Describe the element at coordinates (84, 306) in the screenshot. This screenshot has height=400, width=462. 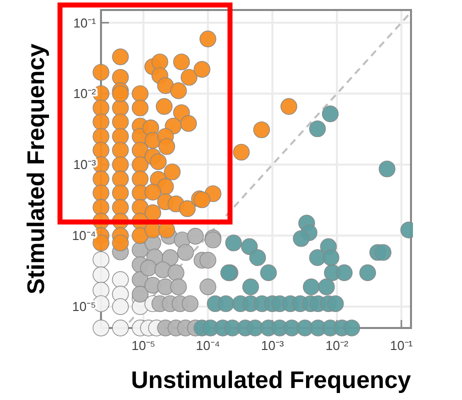
I see `y-tick-label: 10⁻⁵` at that location.